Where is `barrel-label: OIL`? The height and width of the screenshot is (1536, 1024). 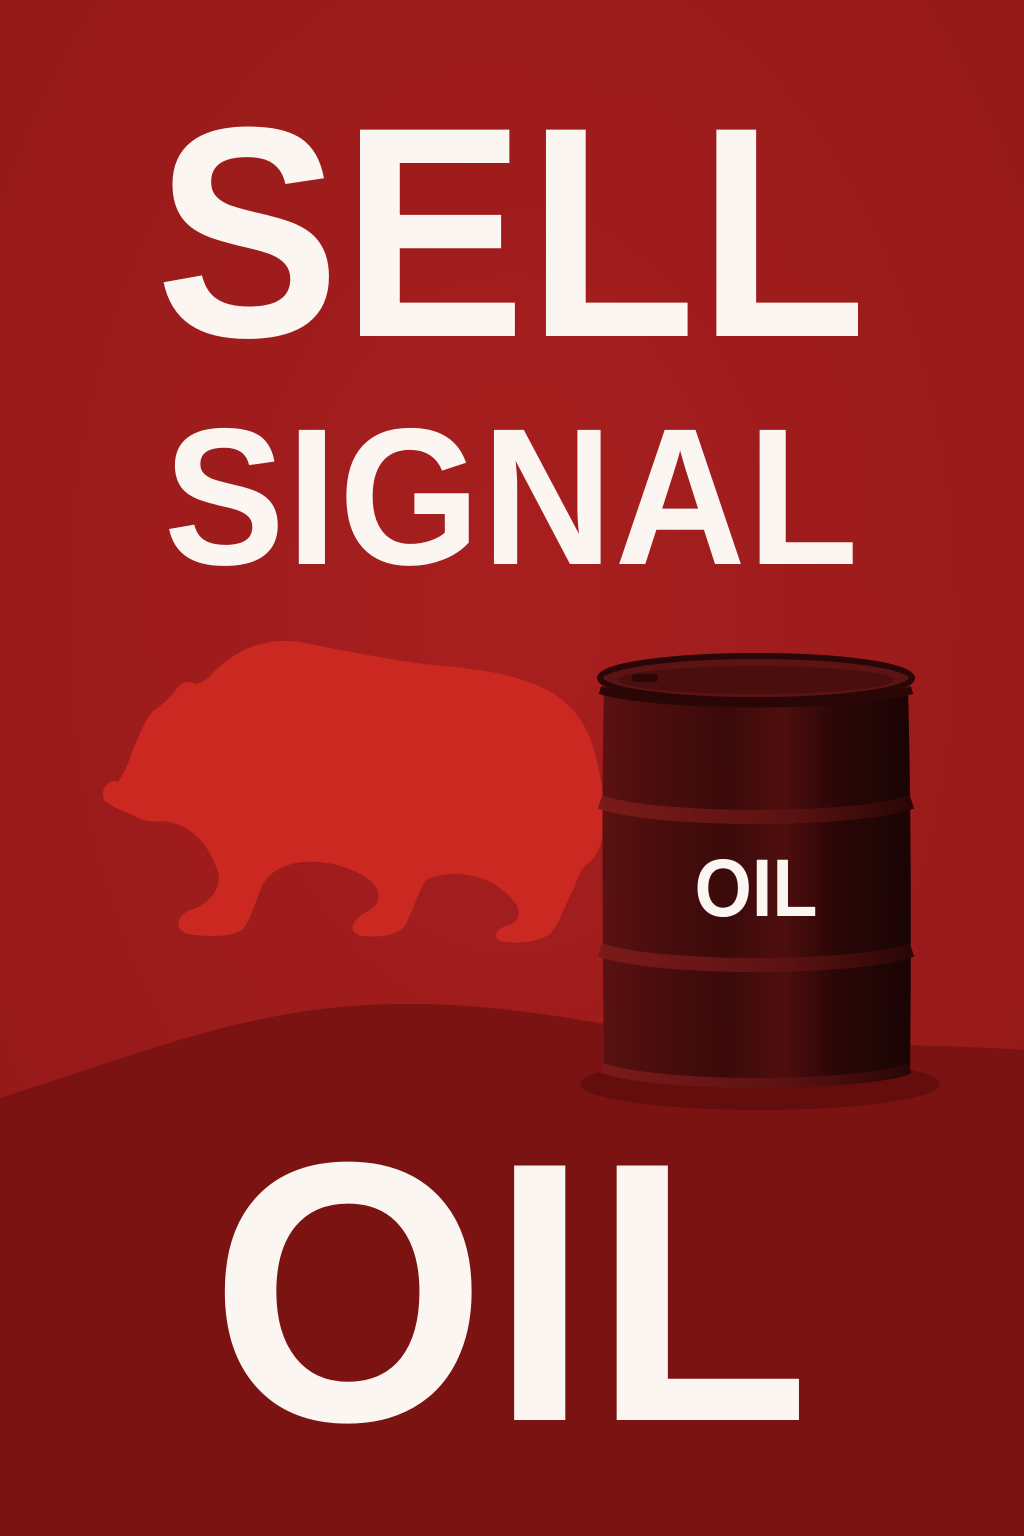
barrel-label: OIL is located at coordinates (756, 888).